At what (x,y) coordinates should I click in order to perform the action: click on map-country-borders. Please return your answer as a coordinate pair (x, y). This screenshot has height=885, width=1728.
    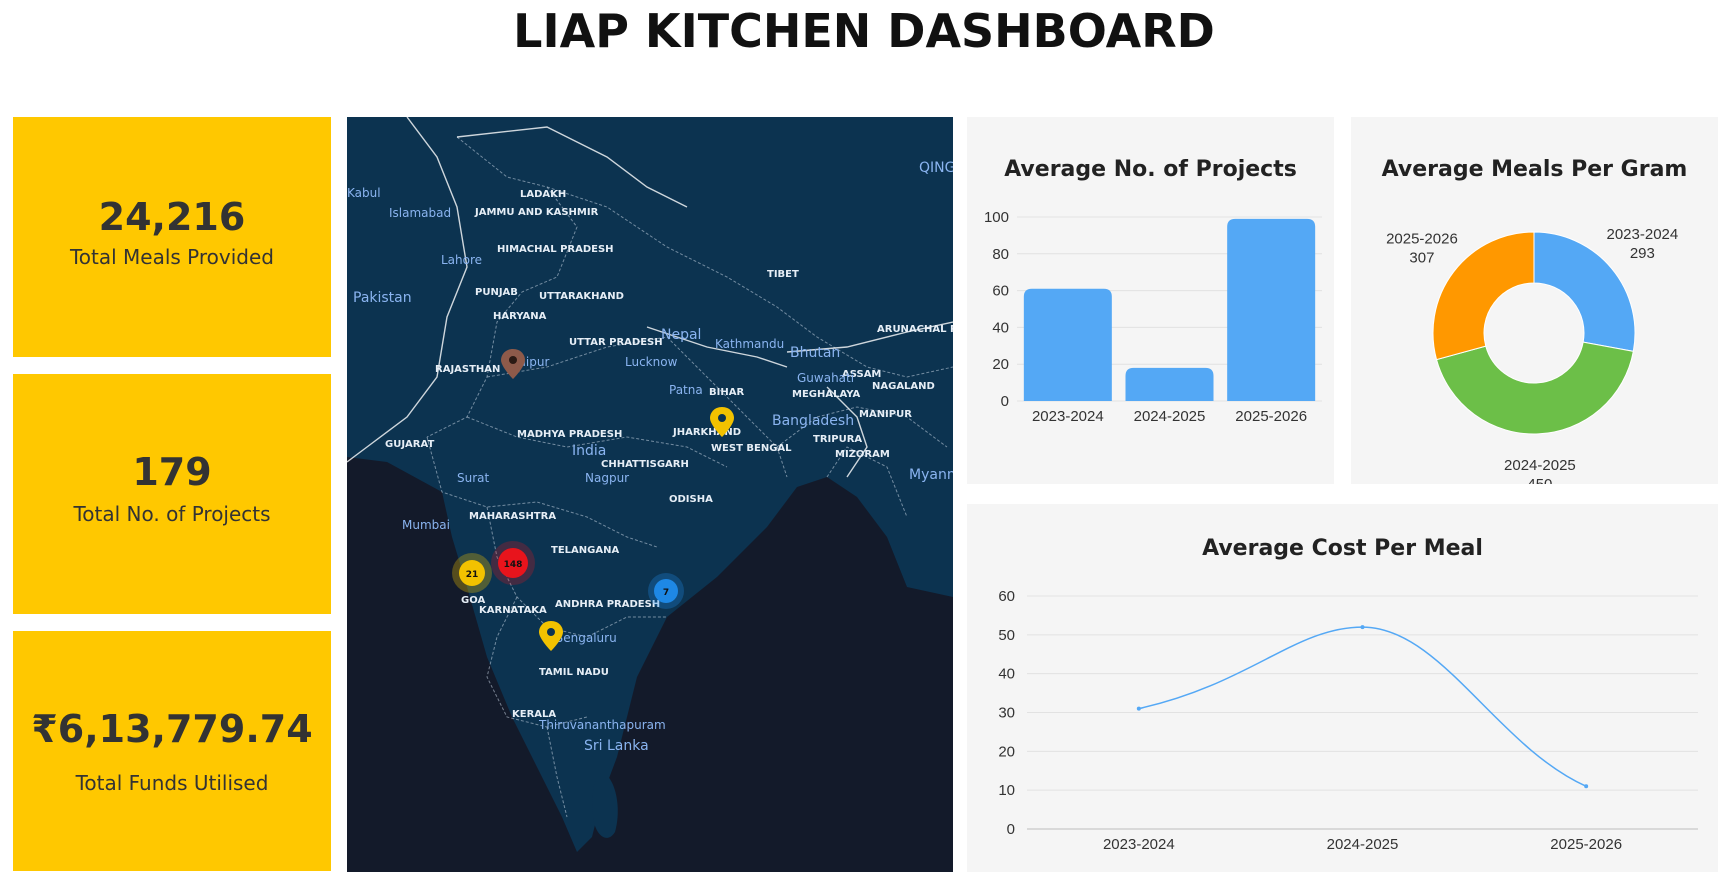
    Looking at the image, I should click on (650, 297).